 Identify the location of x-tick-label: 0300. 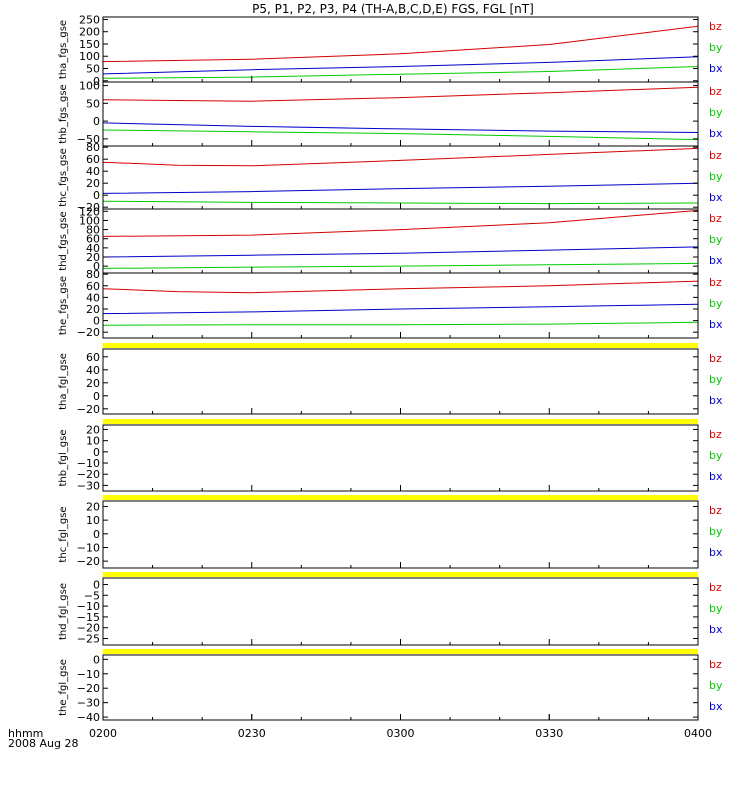
(401, 733).